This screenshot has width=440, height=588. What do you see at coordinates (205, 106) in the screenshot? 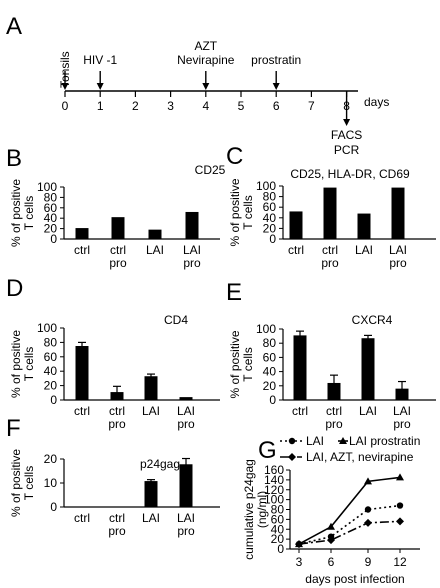
I see `timeline-tick-label: 4` at bounding box center [205, 106].